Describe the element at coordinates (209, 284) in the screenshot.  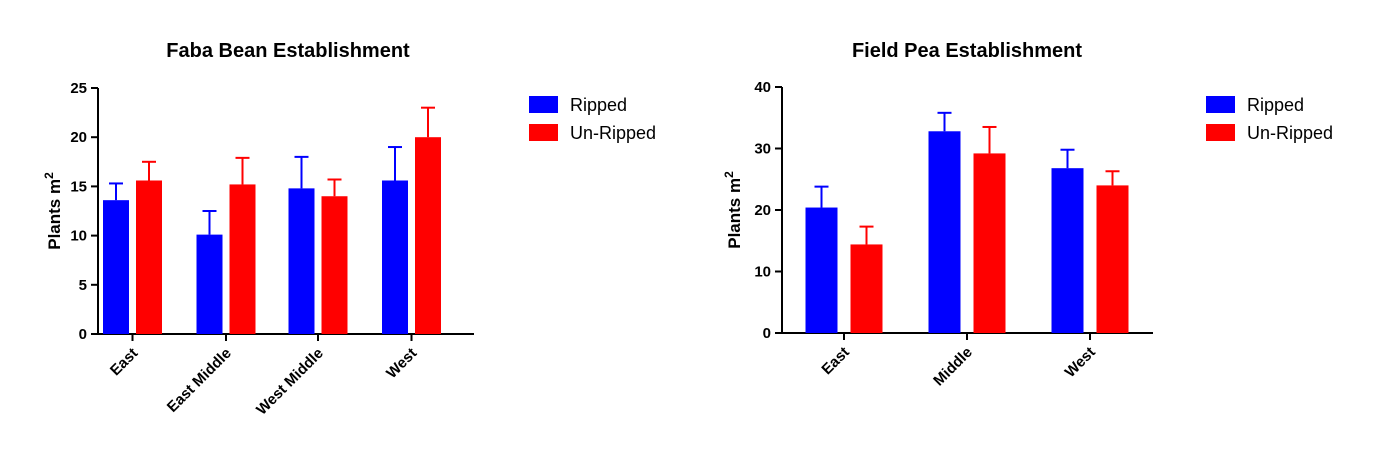
I see `bar-ripped-east-middle` at that location.